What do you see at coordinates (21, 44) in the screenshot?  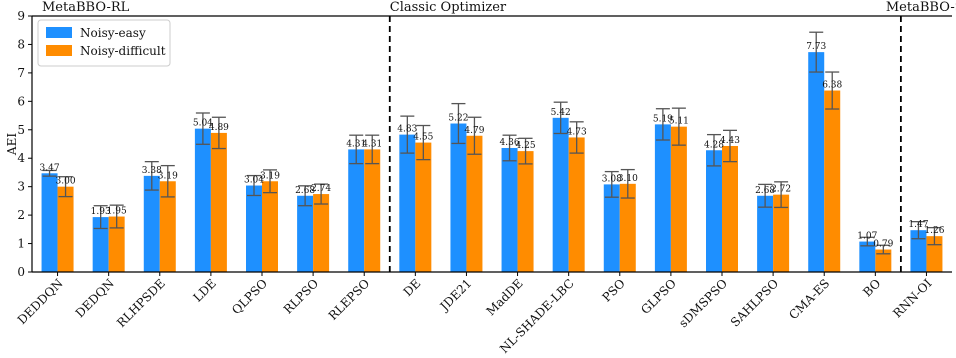 I see `y-tick-label: 8` at bounding box center [21, 44].